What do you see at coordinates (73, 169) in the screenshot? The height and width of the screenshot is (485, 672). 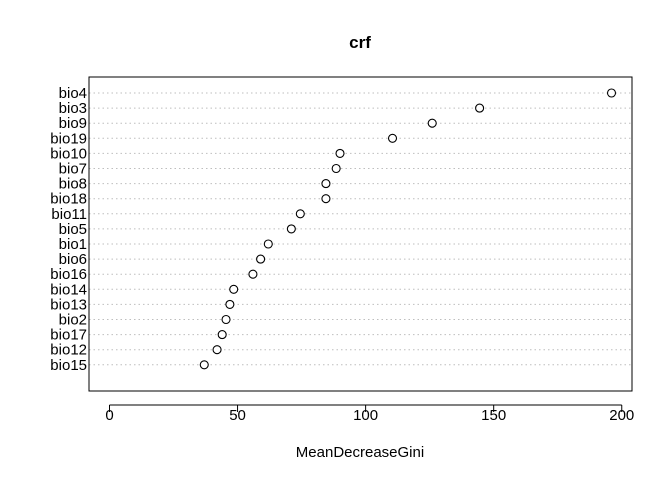 I see `category-label: bio7` at bounding box center [73, 169].